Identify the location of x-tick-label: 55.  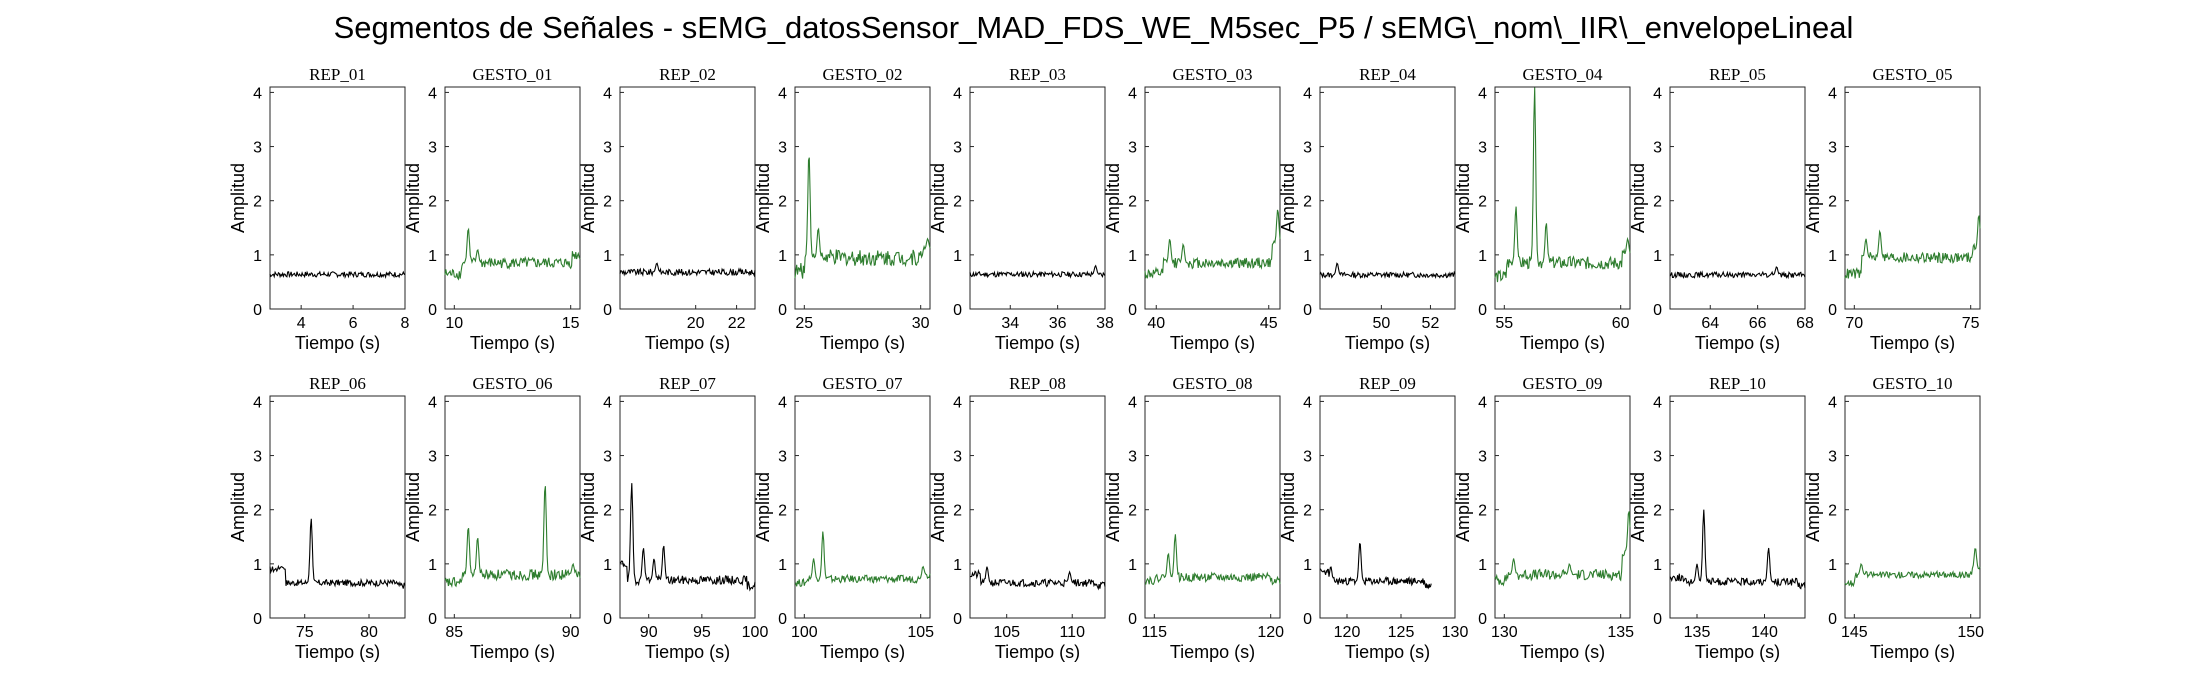
(1504, 323).